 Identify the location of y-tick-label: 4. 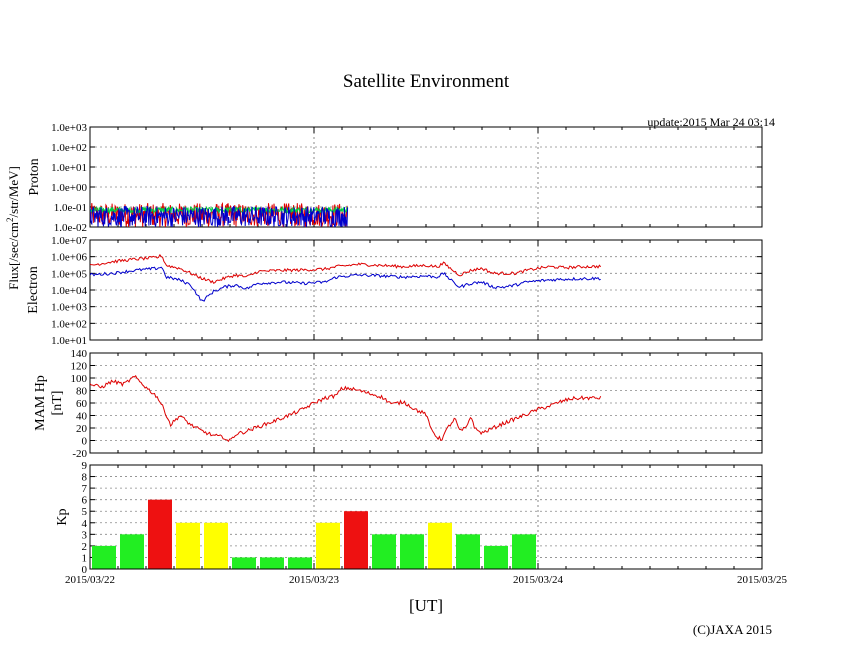
(85, 524).